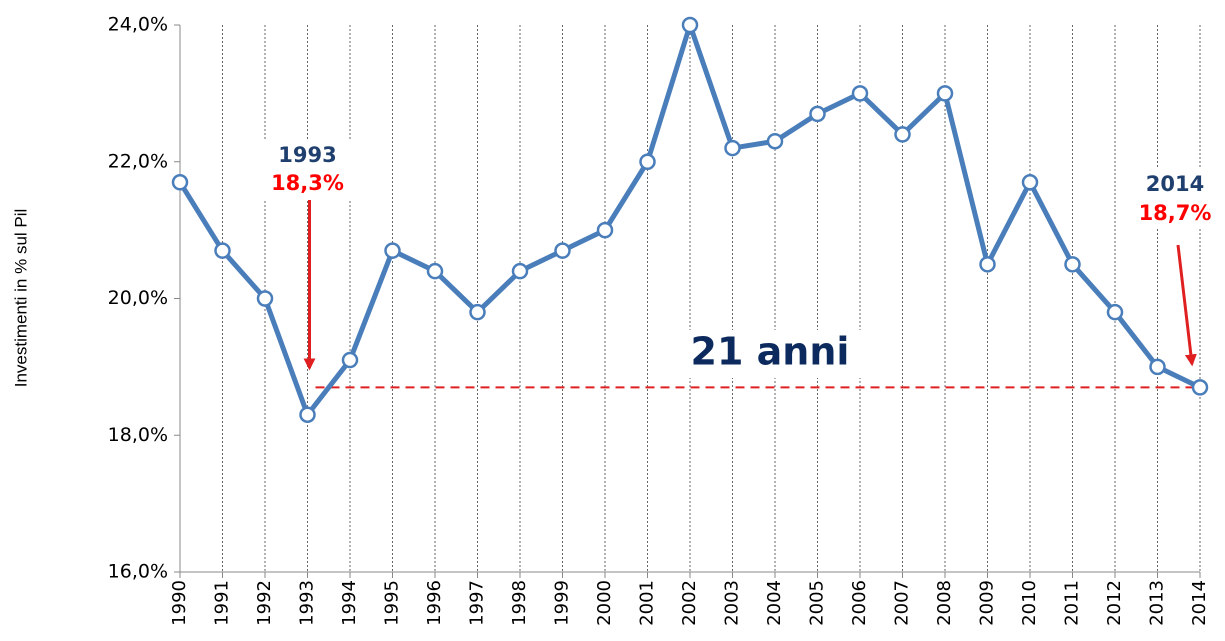  What do you see at coordinates (1029, 603) in the screenshot?
I see `x-tick-label: 2010` at bounding box center [1029, 603].